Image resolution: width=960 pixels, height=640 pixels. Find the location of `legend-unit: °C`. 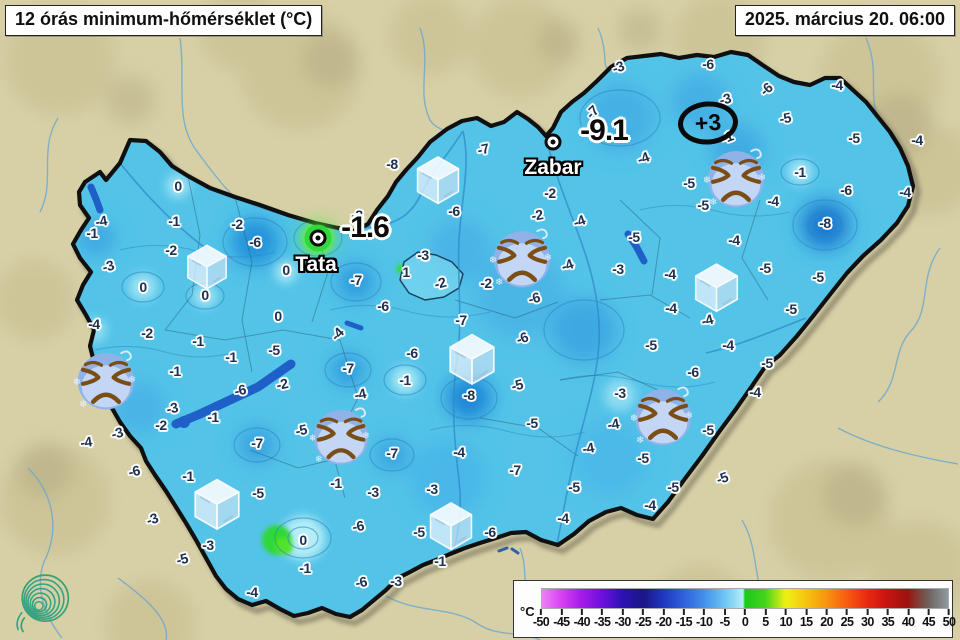

legend-unit: °C is located at coordinates (527, 611).